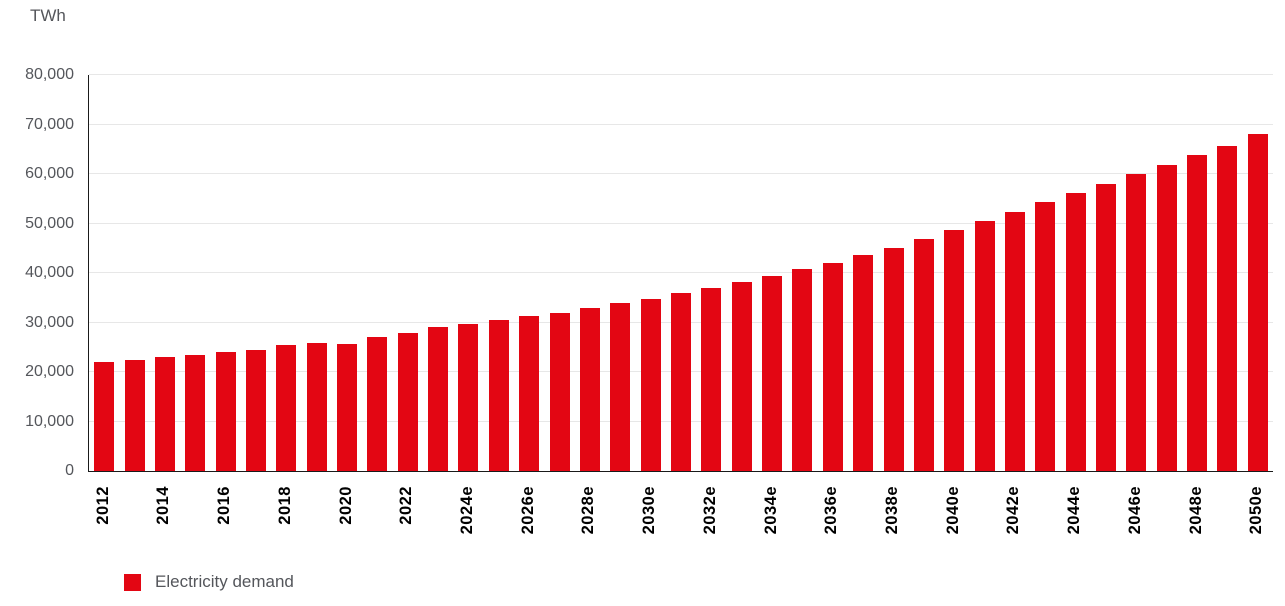  I want to click on bar-2019, so click(316, 406).